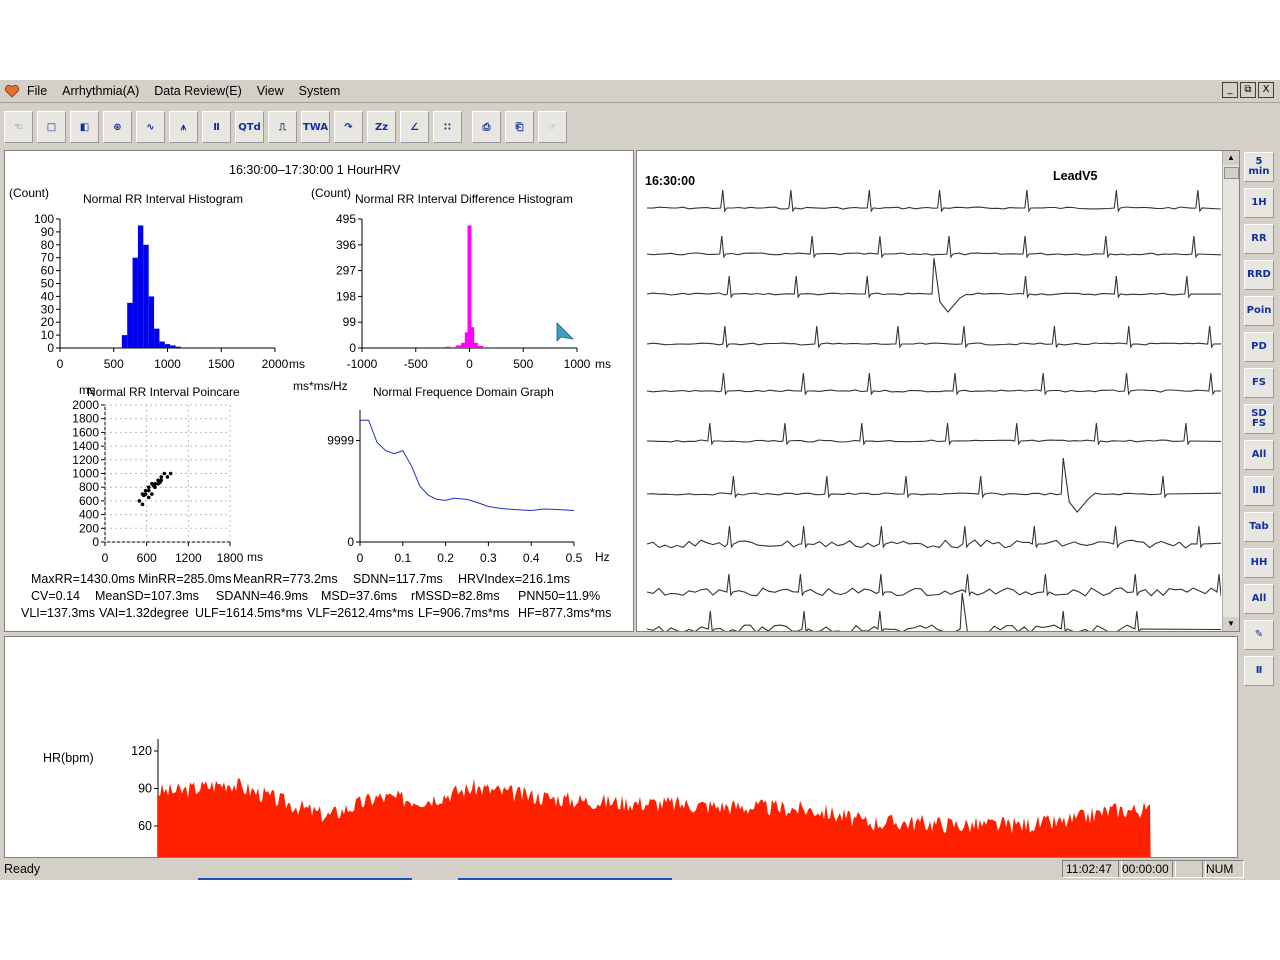 The height and width of the screenshot is (960, 1280). I want to click on menu-arrhythmia: Arrhythmia(A), so click(101, 91).